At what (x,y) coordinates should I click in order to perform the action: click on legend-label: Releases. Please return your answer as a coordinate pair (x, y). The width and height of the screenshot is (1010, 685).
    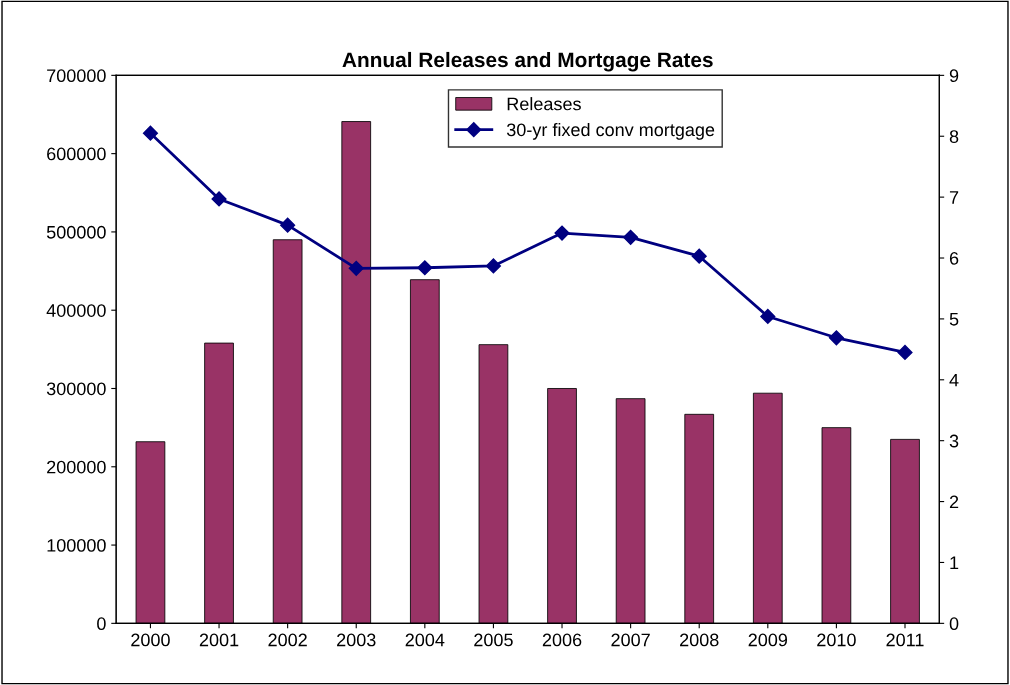
    Looking at the image, I should click on (544, 104).